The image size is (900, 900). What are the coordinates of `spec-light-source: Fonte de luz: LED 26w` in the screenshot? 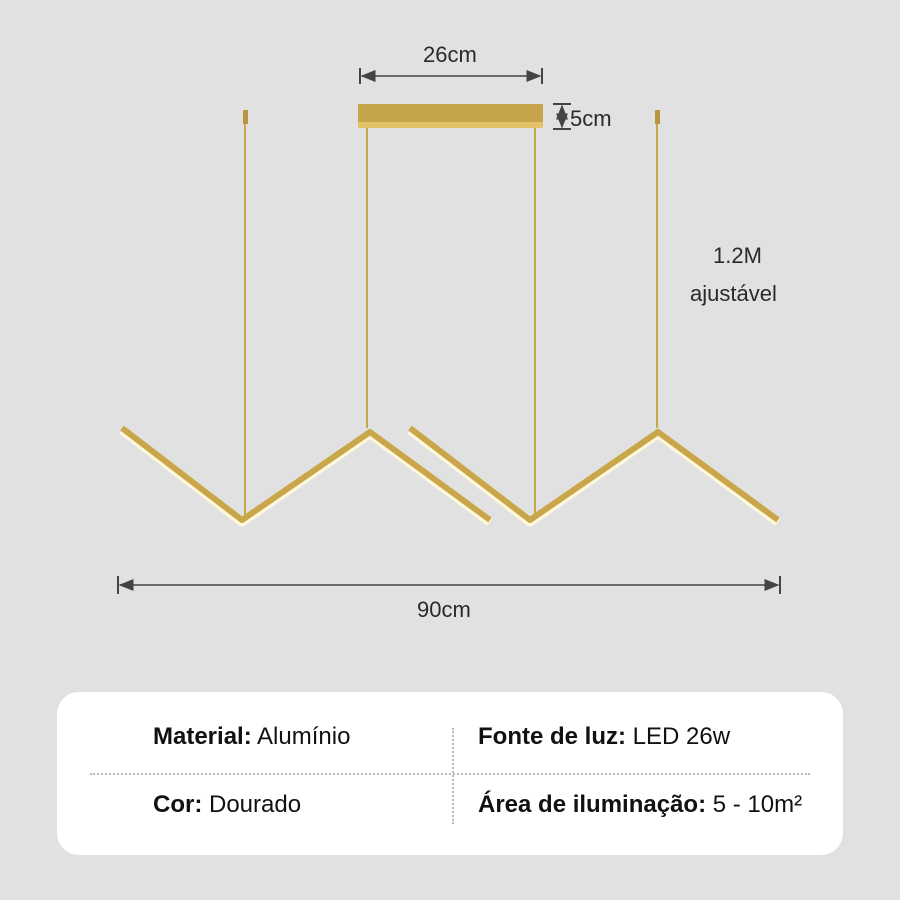 It's located at (604, 737).